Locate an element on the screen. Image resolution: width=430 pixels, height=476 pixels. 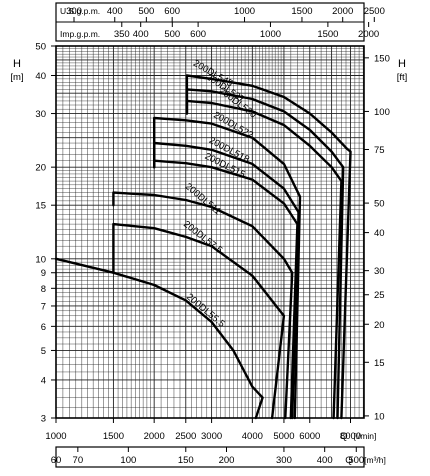
curve-label: 200DL511 is located at coordinates (203, 199).